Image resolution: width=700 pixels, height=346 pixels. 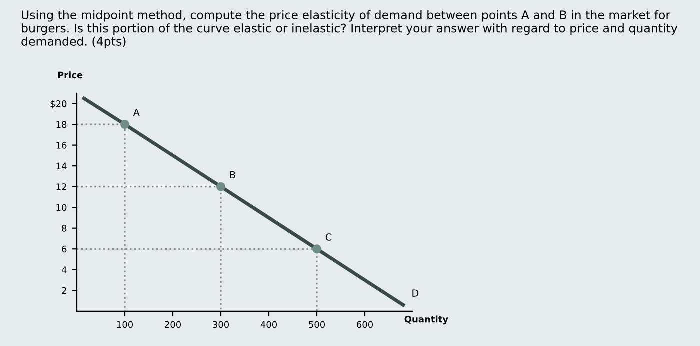 I want to click on x-tick-label: 500, so click(x=317, y=324).